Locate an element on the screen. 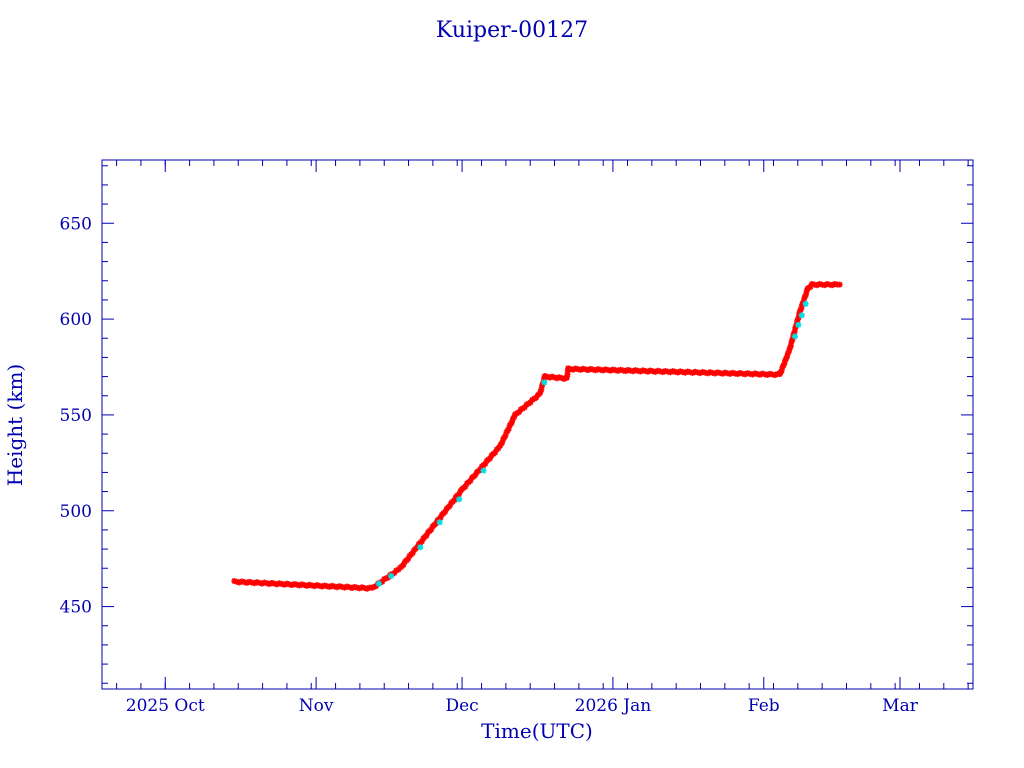 The width and height of the screenshot is (1024, 768). x-tick-label: Mar is located at coordinates (900, 706).